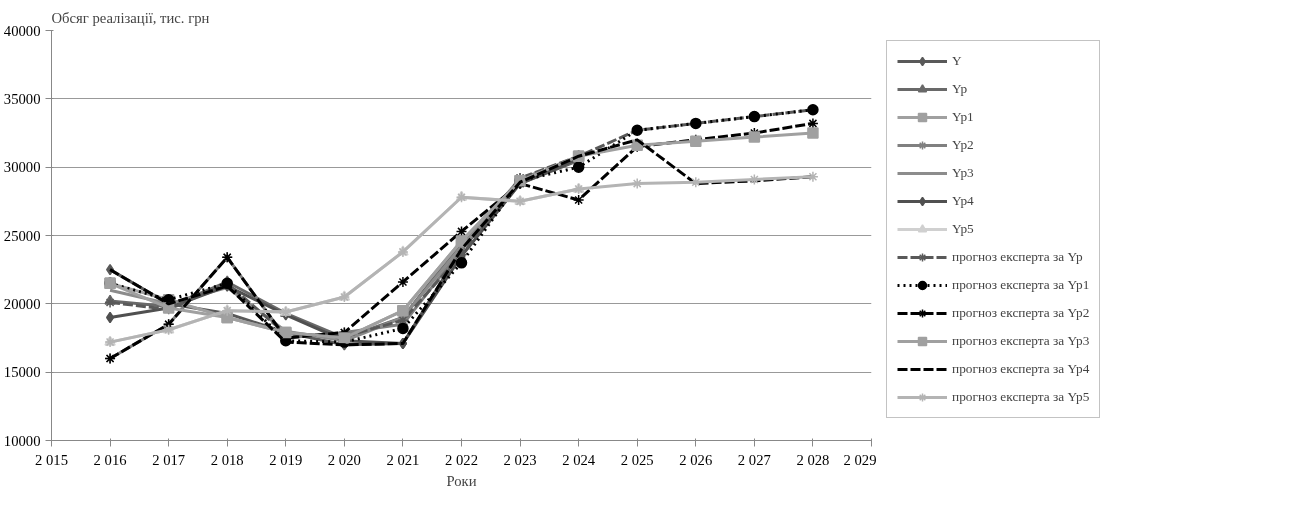 The height and width of the screenshot is (516, 1300). I want to click on y-tick-label: 30000, so click(22, 167).